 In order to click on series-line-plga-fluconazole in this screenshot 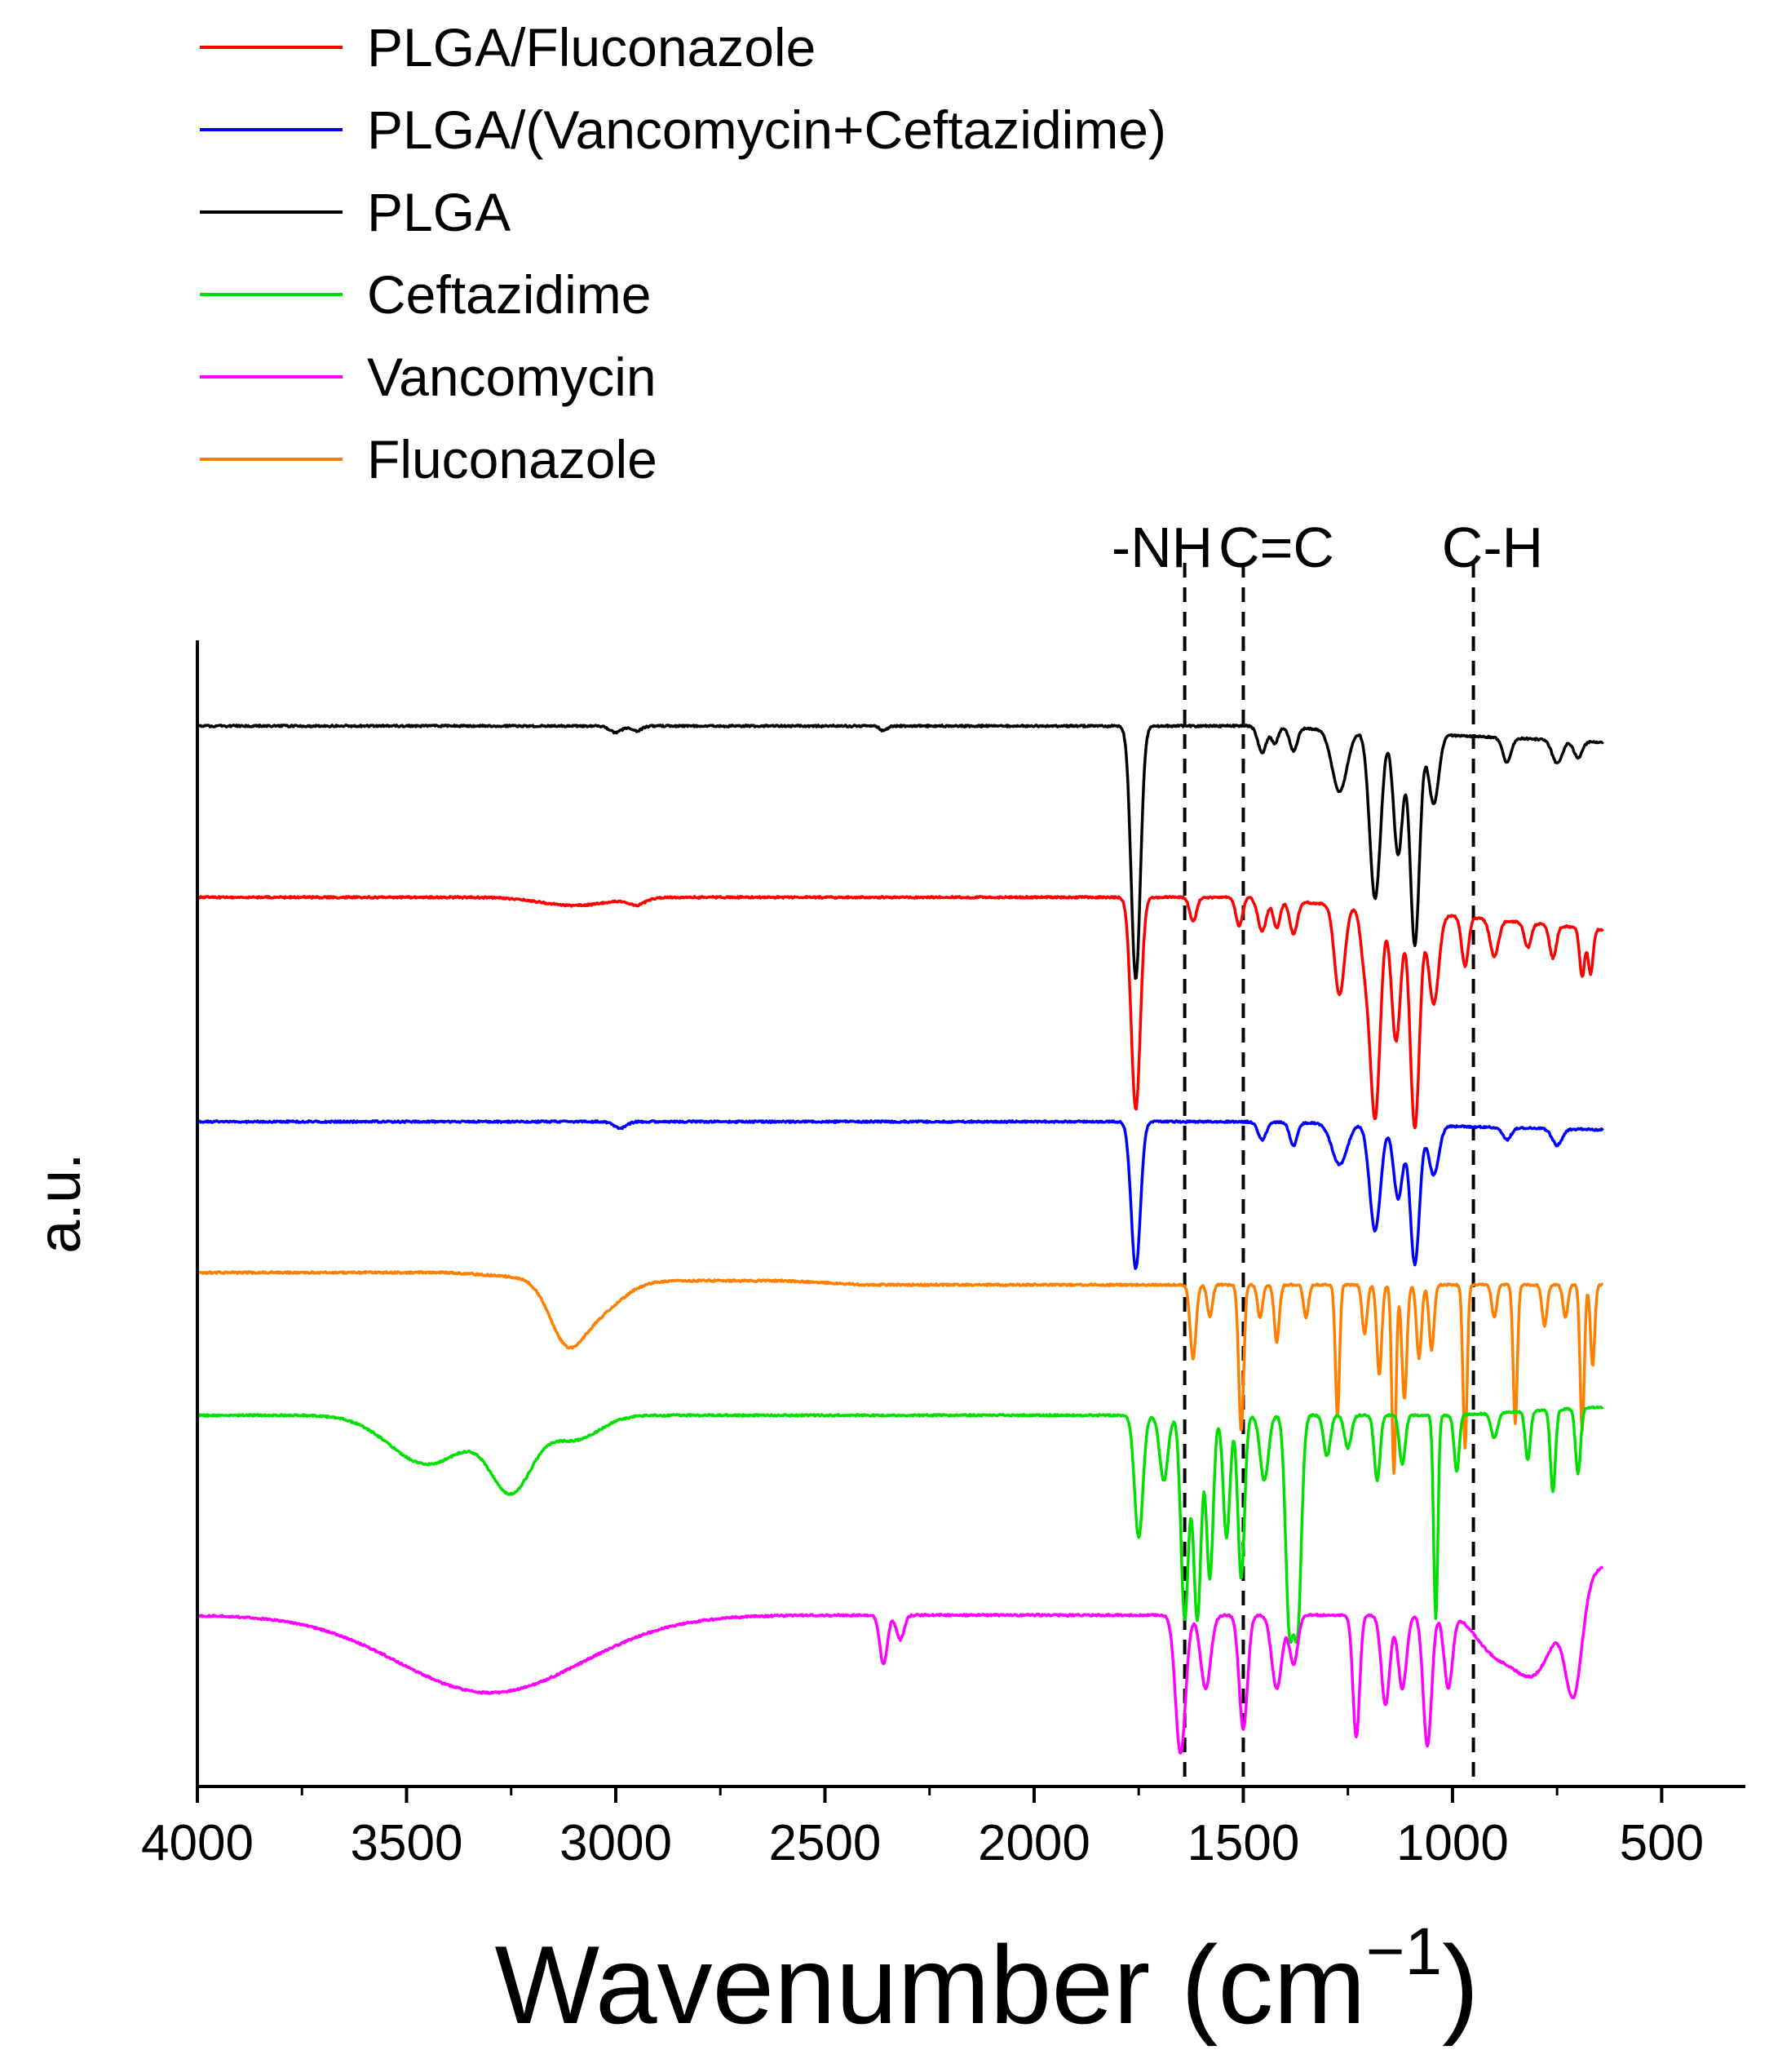, I will do `click(900, 1013)`.